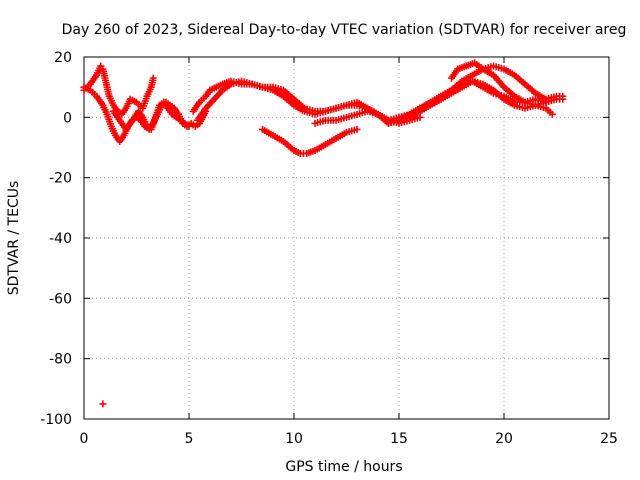  What do you see at coordinates (343, 467) in the screenshot?
I see `x-axis-label: GPS time / hours` at bounding box center [343, 467].